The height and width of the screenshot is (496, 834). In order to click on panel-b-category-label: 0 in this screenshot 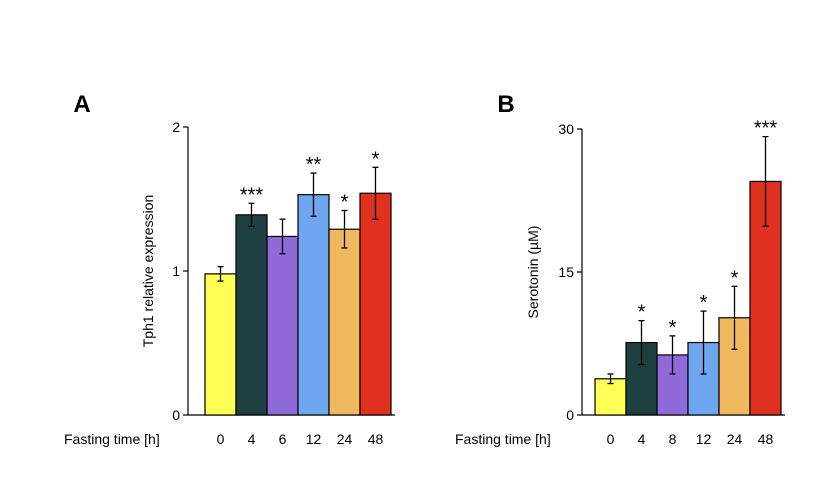, I will do `click(611, 439)`.